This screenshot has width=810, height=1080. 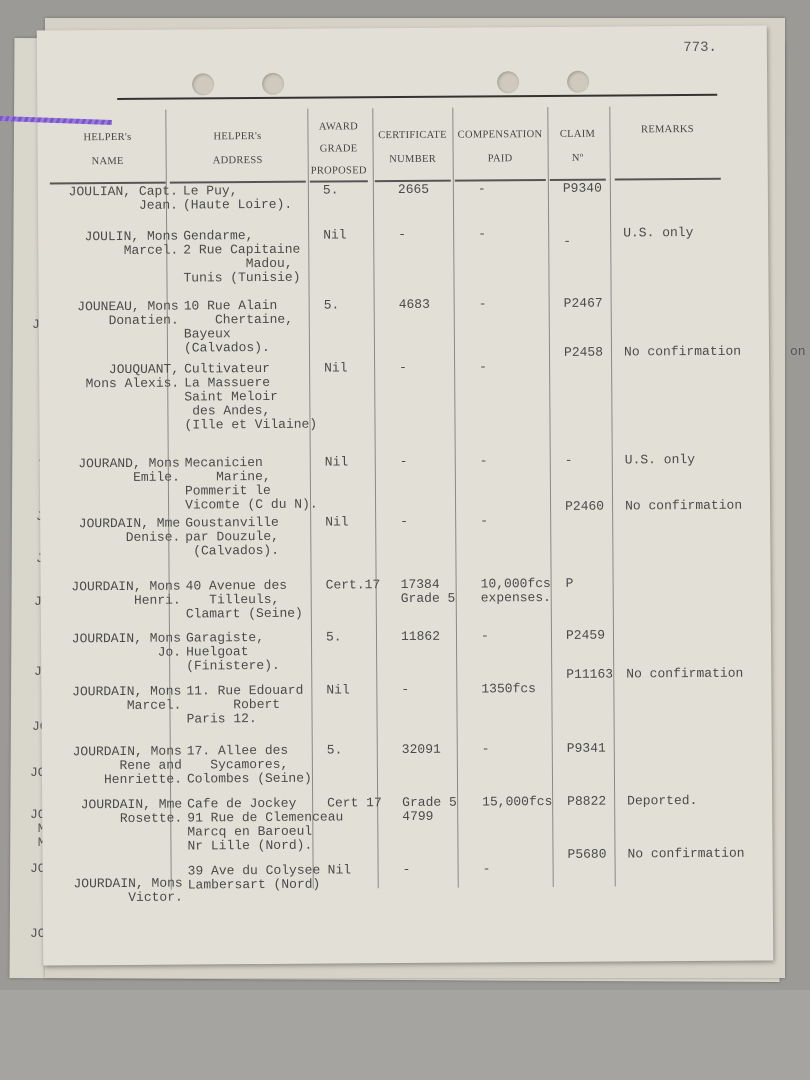 I want to click on cell-claim: P, so click(x=569, y=583).